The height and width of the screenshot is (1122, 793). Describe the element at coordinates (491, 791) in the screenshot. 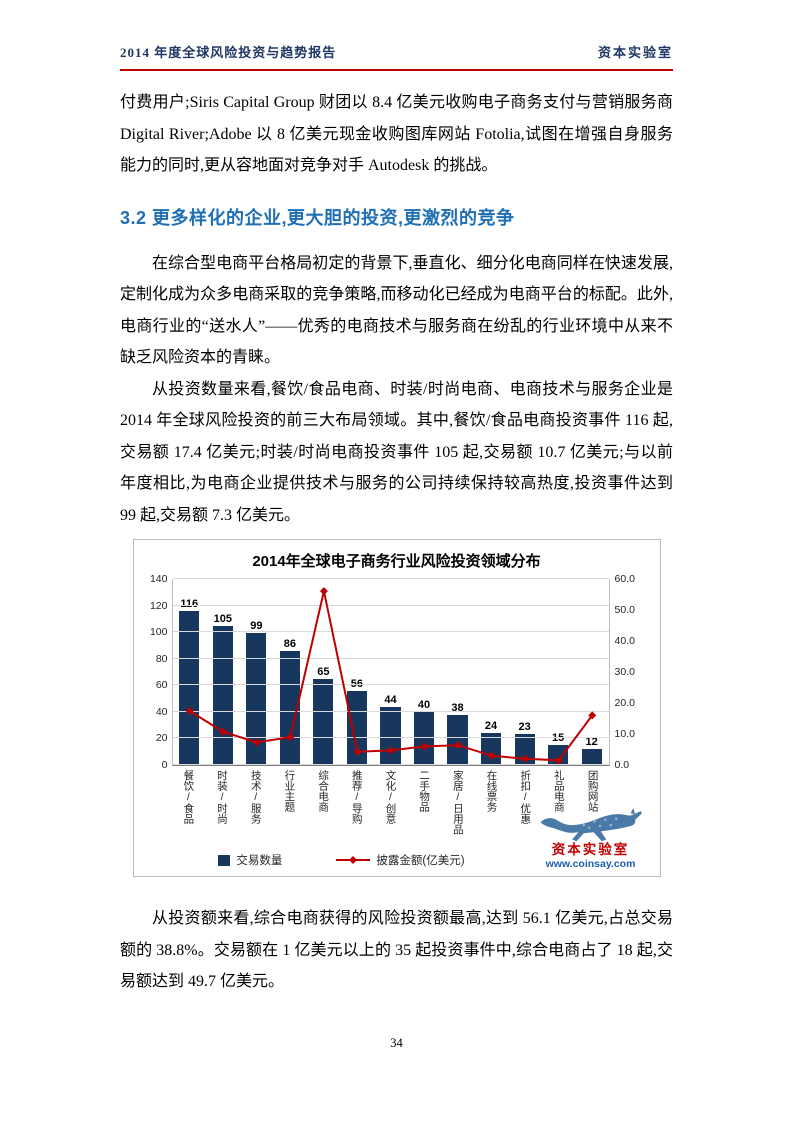

I see `category-label: 在线票务` at that location.